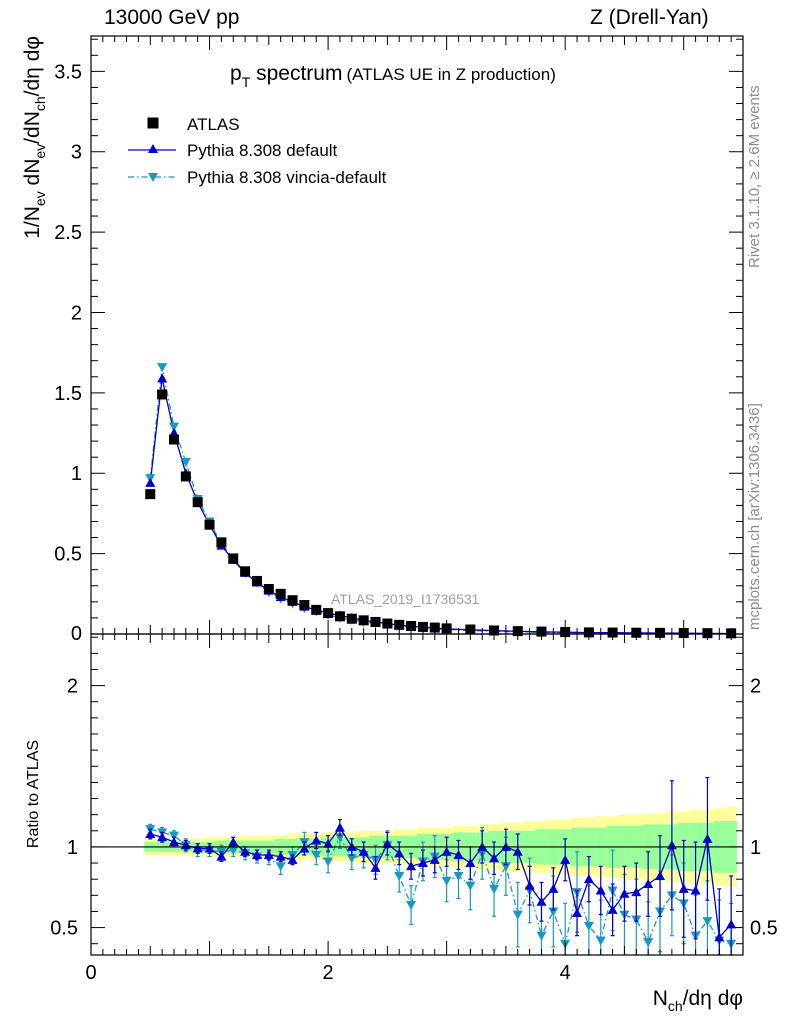 This screenshot has width=786, height=1024. Describe the element at coordinates (76, 153) in the screenshot. I see `y-tick-label: 3` at that location.